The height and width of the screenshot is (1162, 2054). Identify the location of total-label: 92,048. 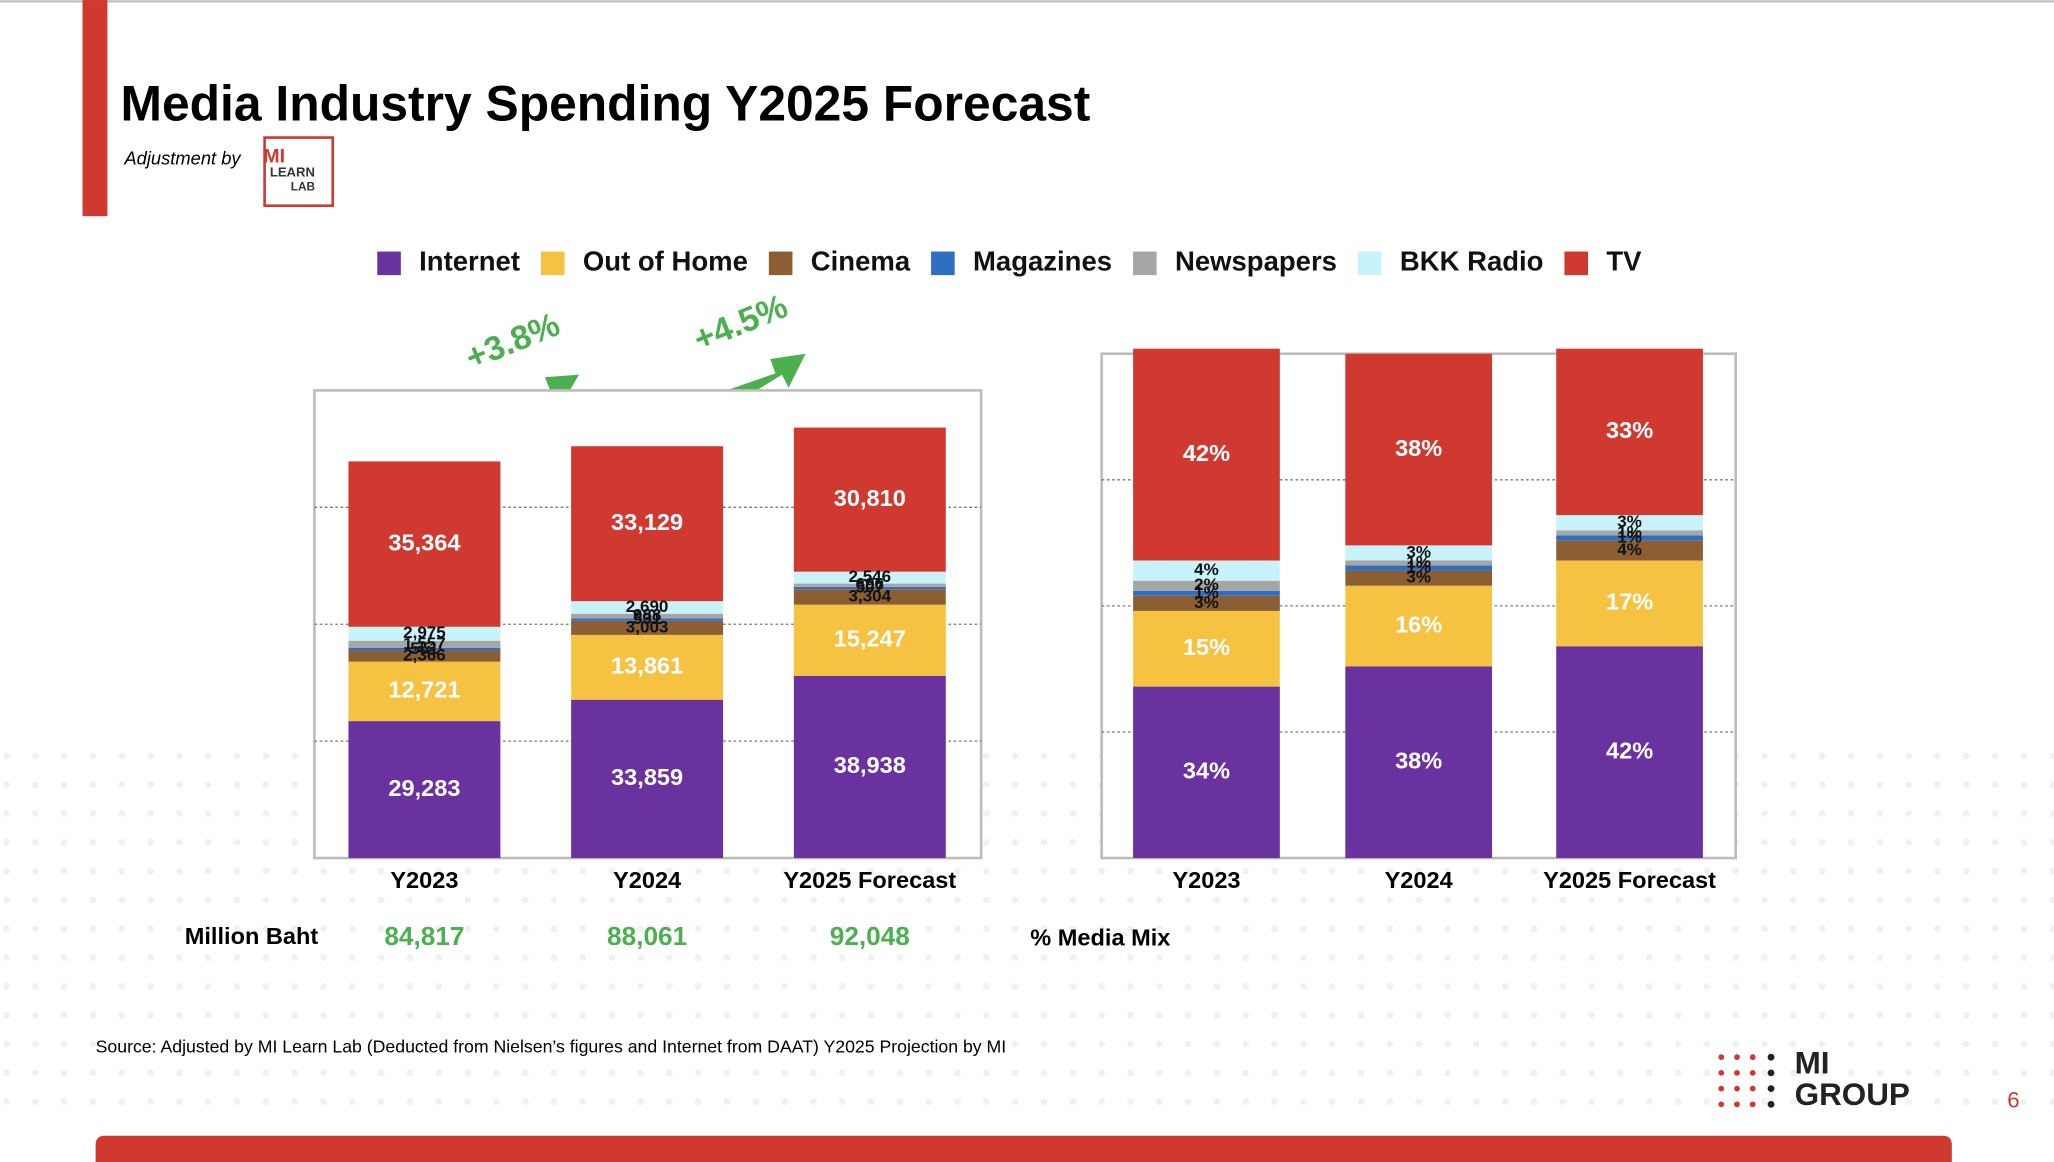
(870, 936).